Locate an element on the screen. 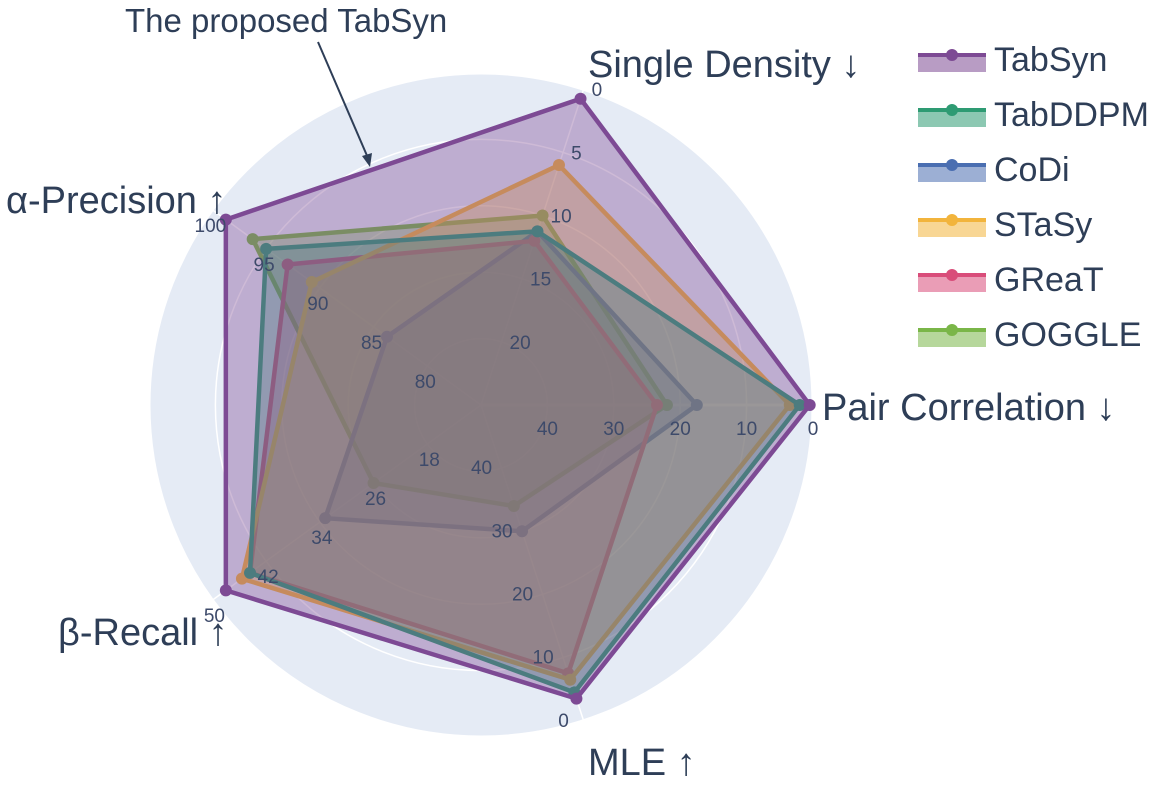 The height and width of the screenshot is (792, 1168). tick-label: 50 is located at coordinates (214, 616).